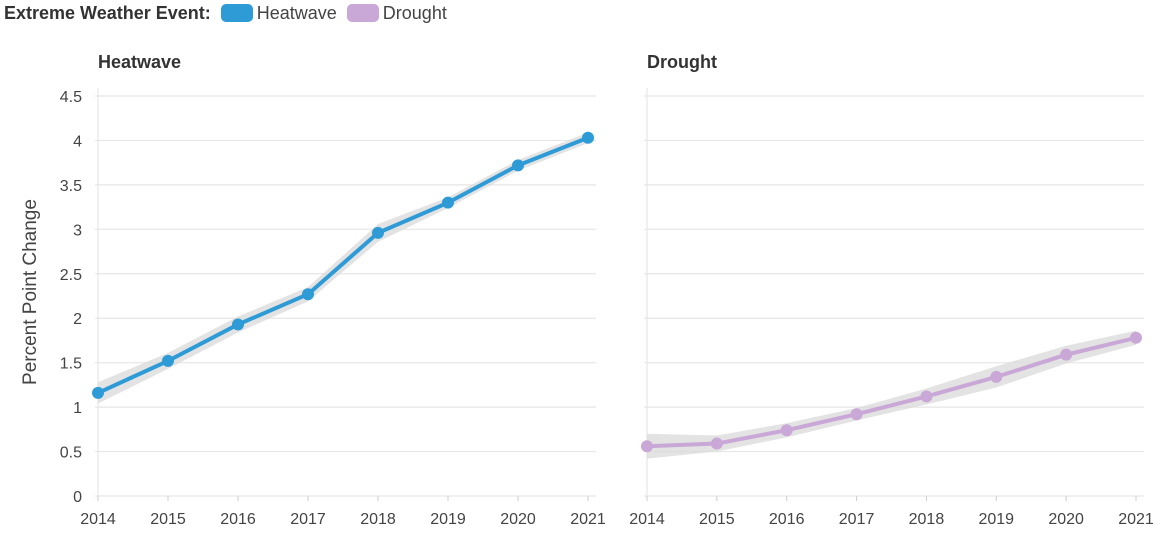  Describe the element at coordinates (139, 62) in the screenshot. I see `panel-title: Heatwave` at that location.